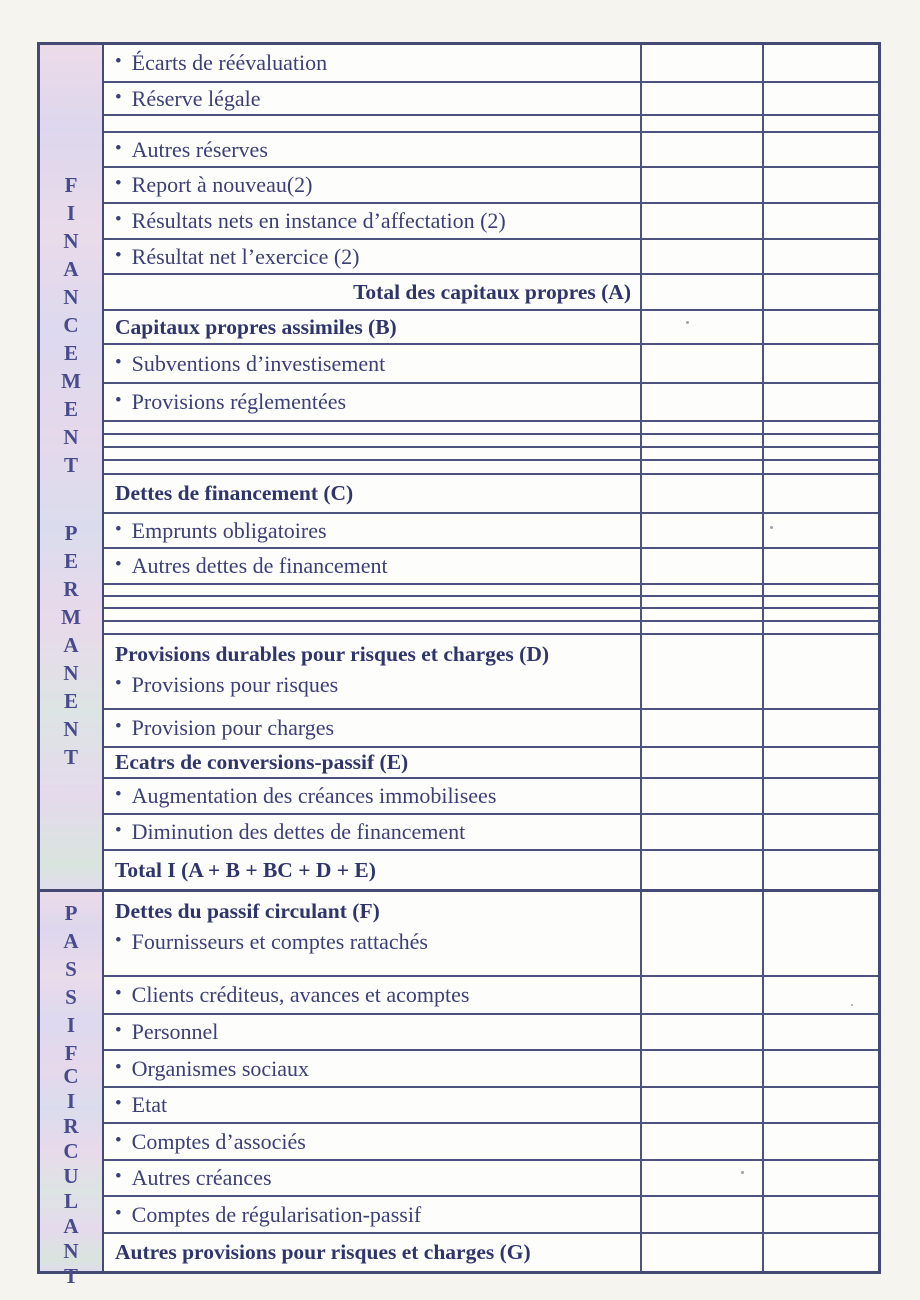 This screenshot has width=920, height=1300. I want to click on row-label: Provisions réglementées, so click(239, 401).